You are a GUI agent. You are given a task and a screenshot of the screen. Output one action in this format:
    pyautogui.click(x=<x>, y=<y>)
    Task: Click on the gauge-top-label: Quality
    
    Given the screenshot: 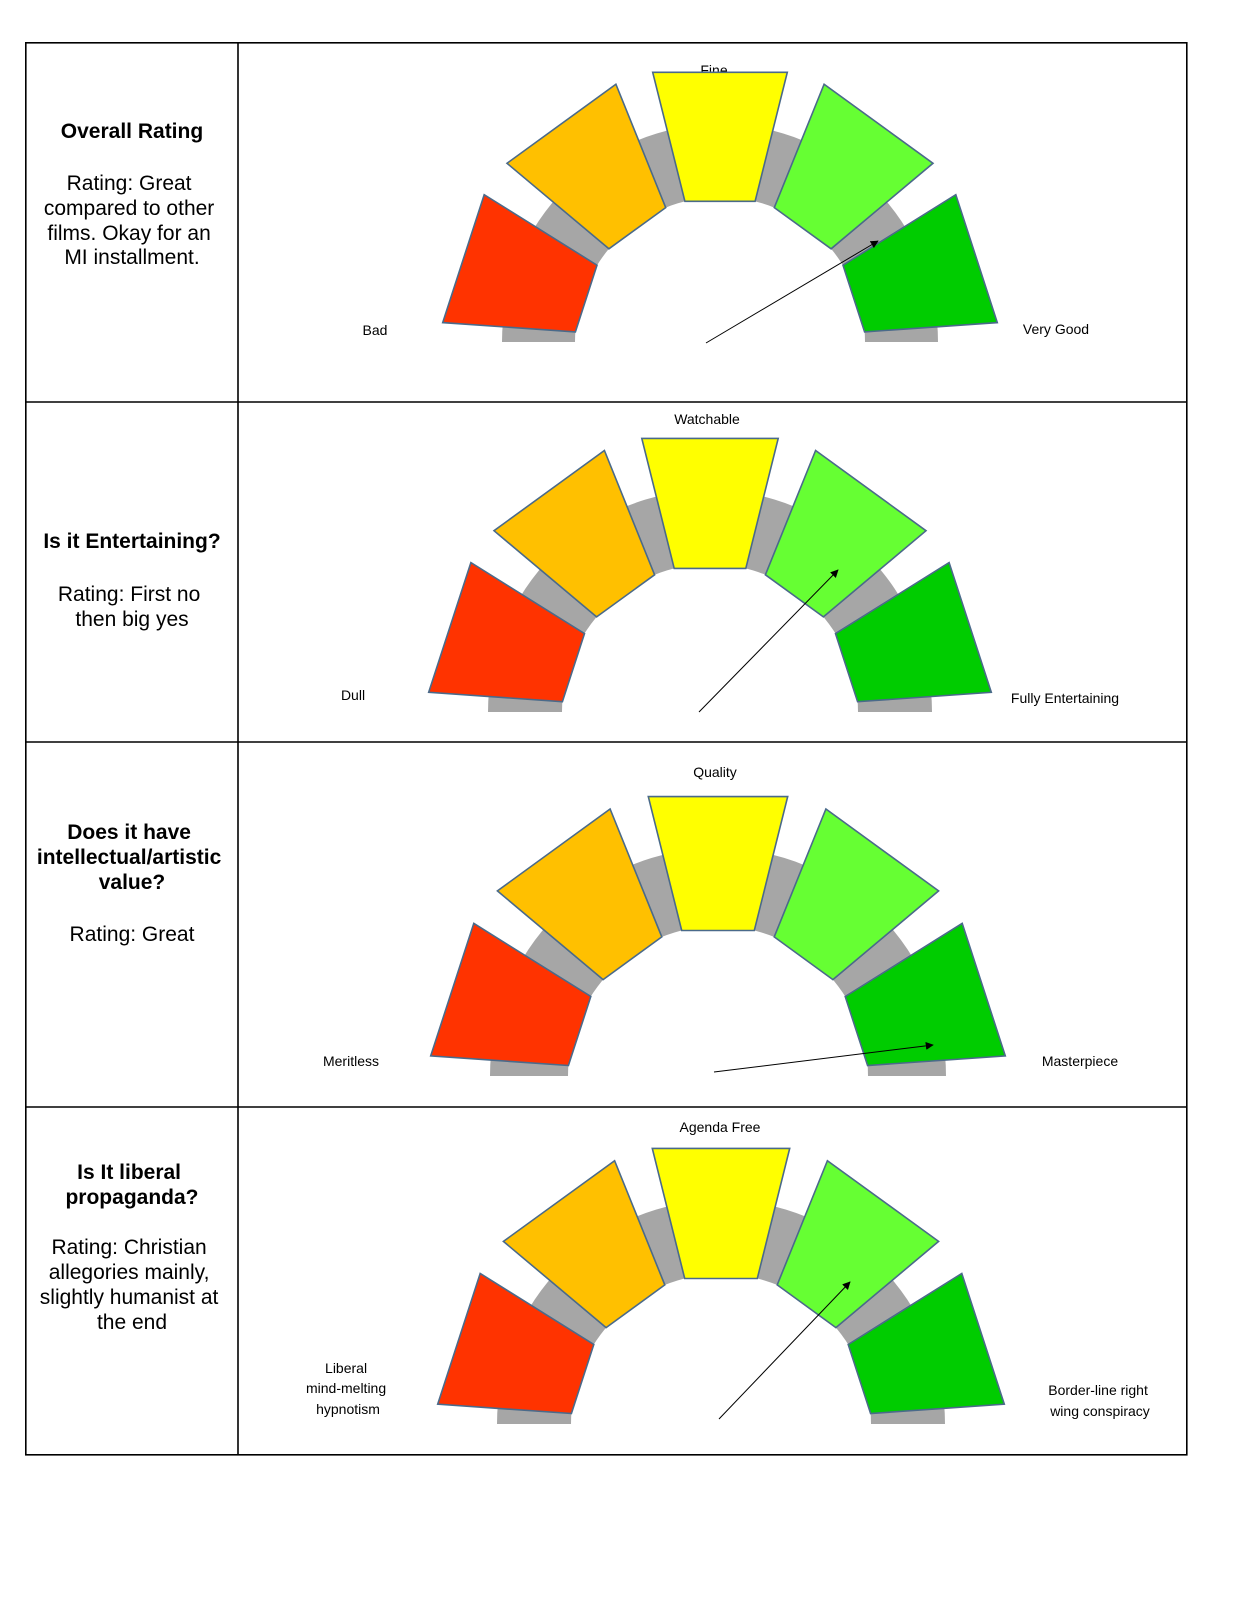 What is the action you would take?
    pyautogui.click(x=715, y=772)
    